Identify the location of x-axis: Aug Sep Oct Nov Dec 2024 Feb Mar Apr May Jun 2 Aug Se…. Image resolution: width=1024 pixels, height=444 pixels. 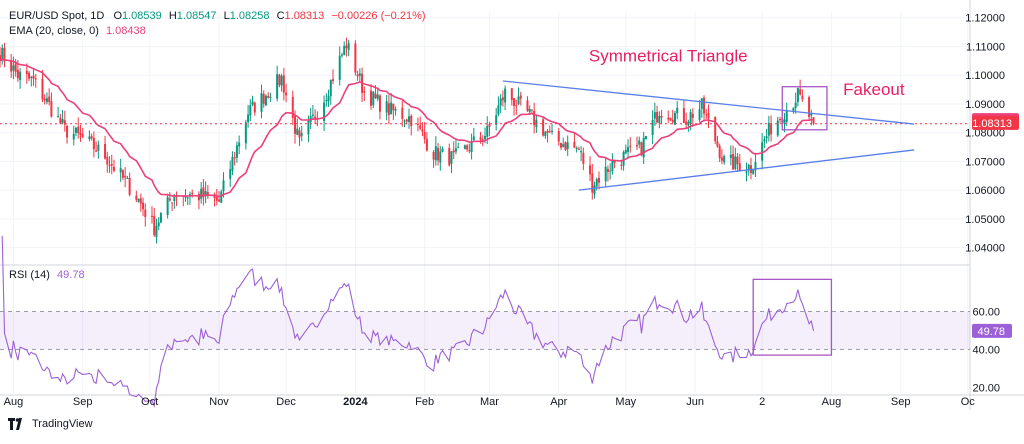
(490, 402).